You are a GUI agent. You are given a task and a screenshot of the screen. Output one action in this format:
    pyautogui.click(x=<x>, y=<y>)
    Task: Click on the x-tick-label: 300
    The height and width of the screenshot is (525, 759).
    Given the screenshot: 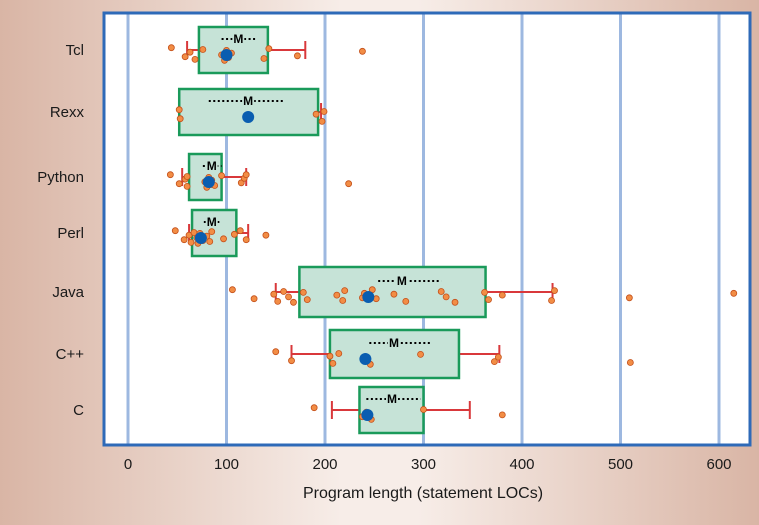 What is the action you would take?
    pyautogui.click(x=423, y=464)
    